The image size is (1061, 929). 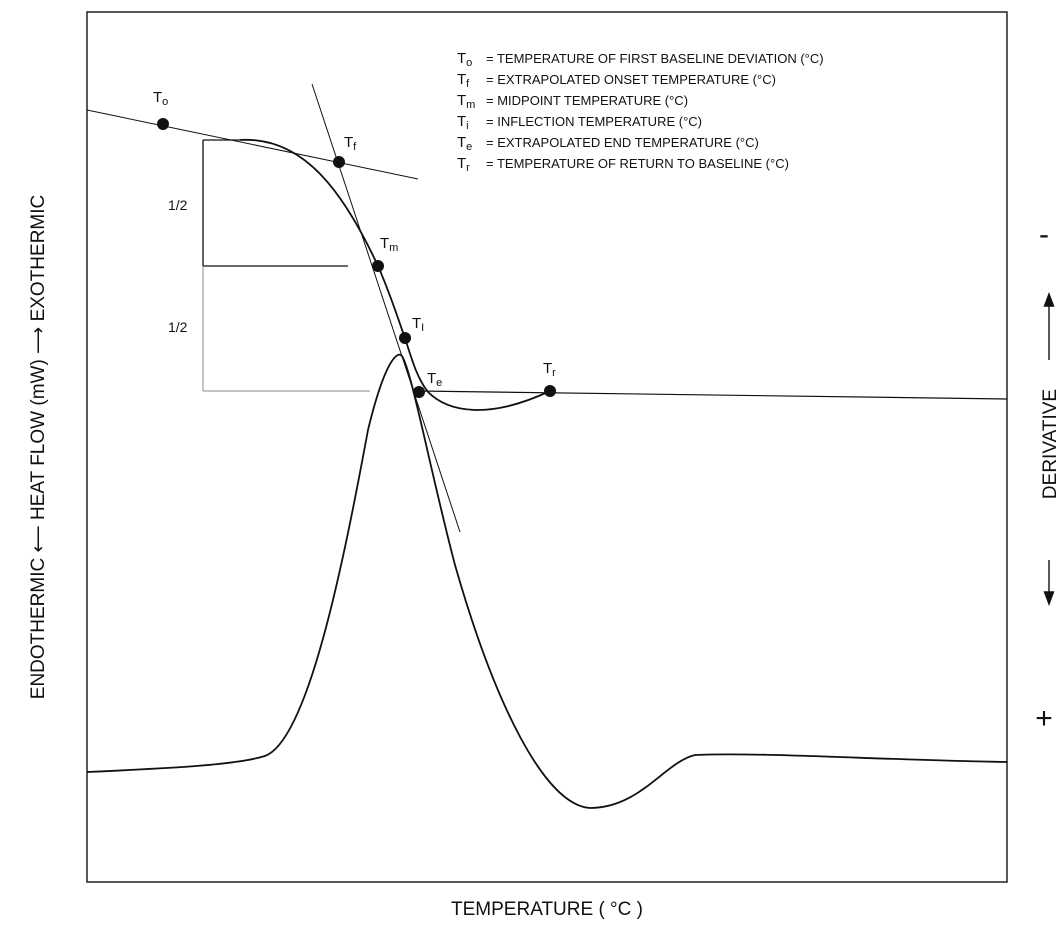 What do you see at coordinates (178, 327) in the screenshot?
I see `half-label-lower: 1/2` at bounding box center [178, 327].